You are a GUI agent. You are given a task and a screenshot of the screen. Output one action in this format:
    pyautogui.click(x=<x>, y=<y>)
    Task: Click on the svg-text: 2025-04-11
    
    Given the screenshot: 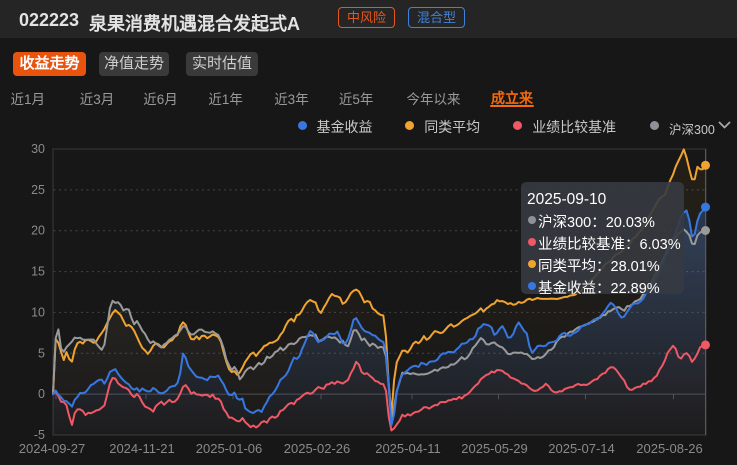 What is the action you would take?
    pyautogui.click(x=408, y=448)
    